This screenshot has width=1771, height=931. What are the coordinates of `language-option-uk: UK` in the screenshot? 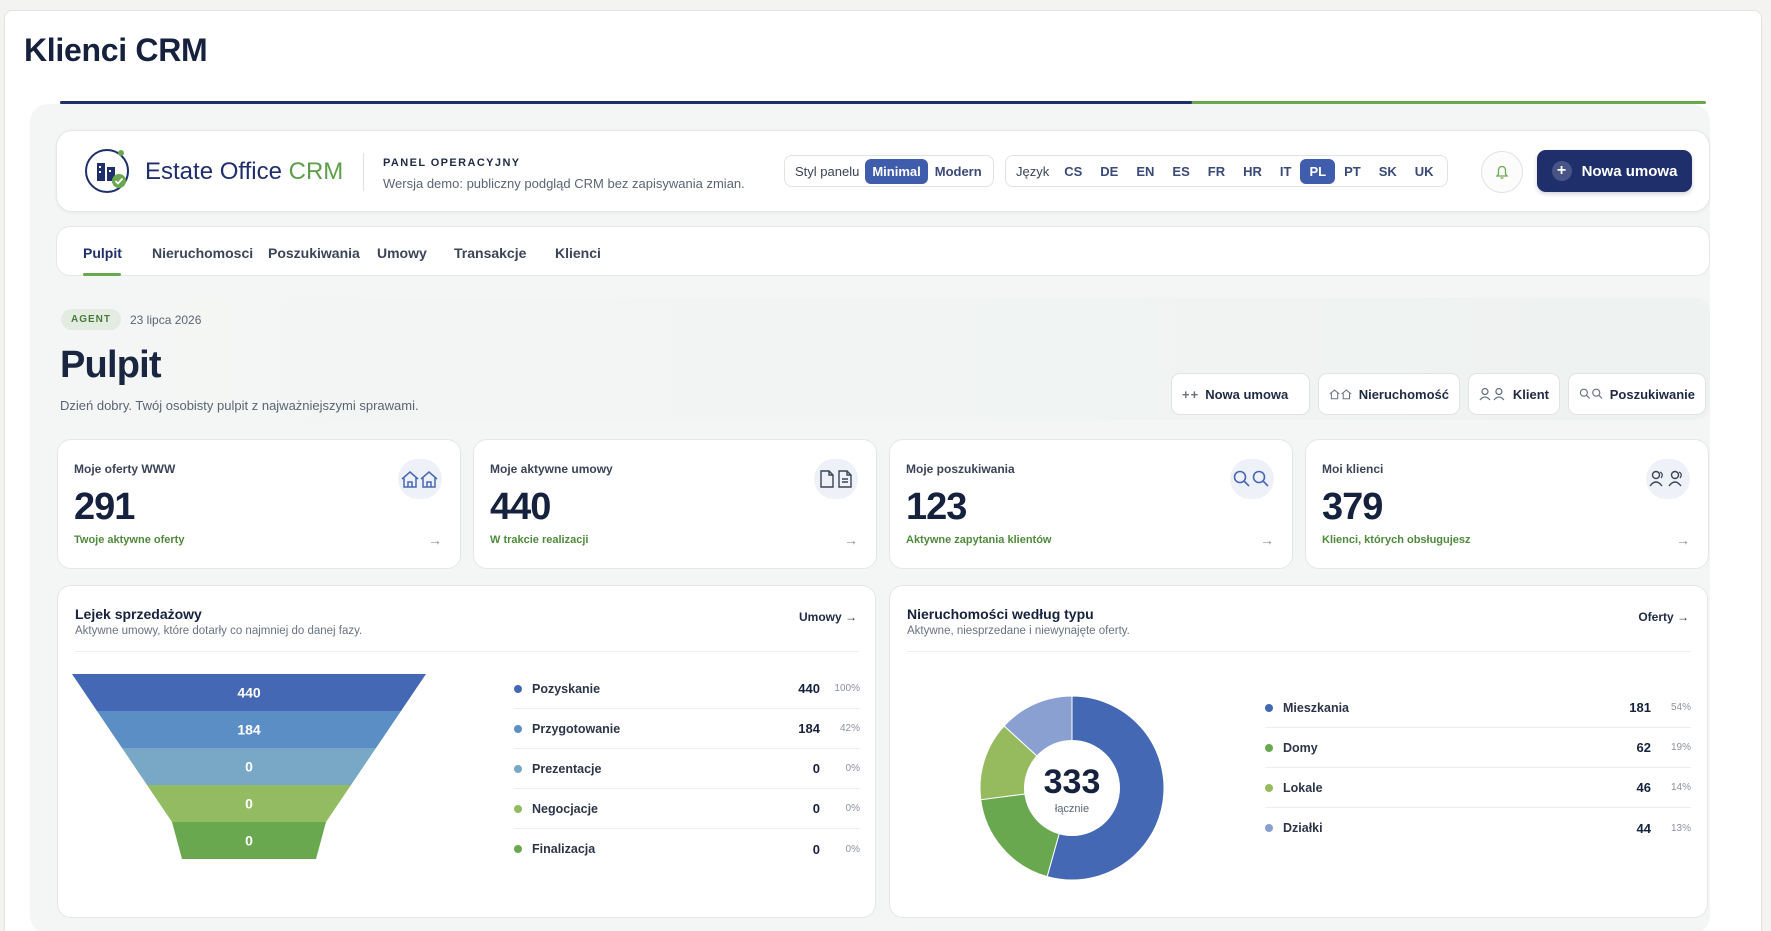 It's located at (1424, 171).